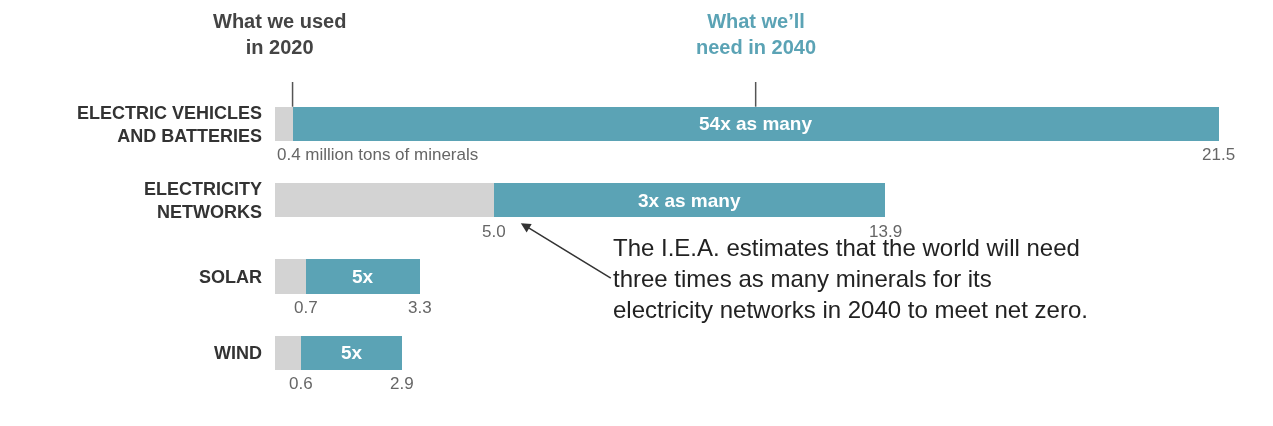 This screenshot has width=1273, height=426. I want to click on y-tick-label: SOLAR, so click(230, 276).